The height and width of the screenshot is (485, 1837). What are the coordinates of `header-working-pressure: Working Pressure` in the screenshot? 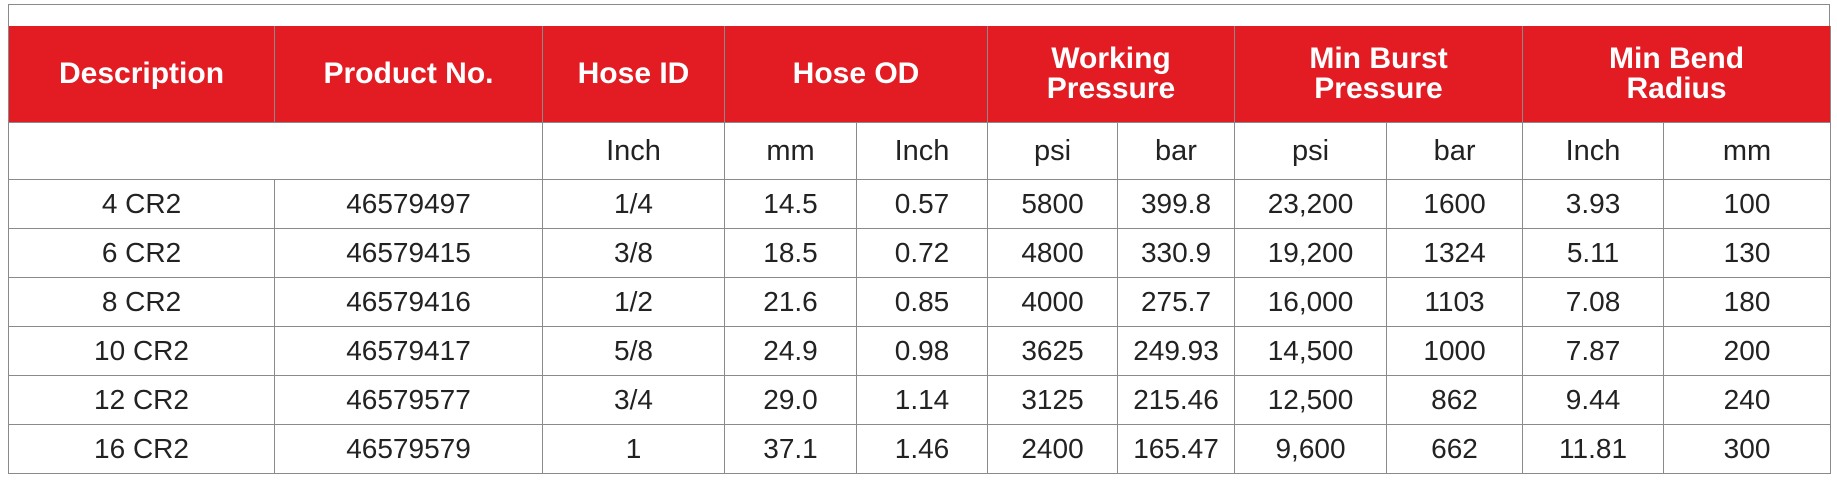 It's located at (1111, 74).